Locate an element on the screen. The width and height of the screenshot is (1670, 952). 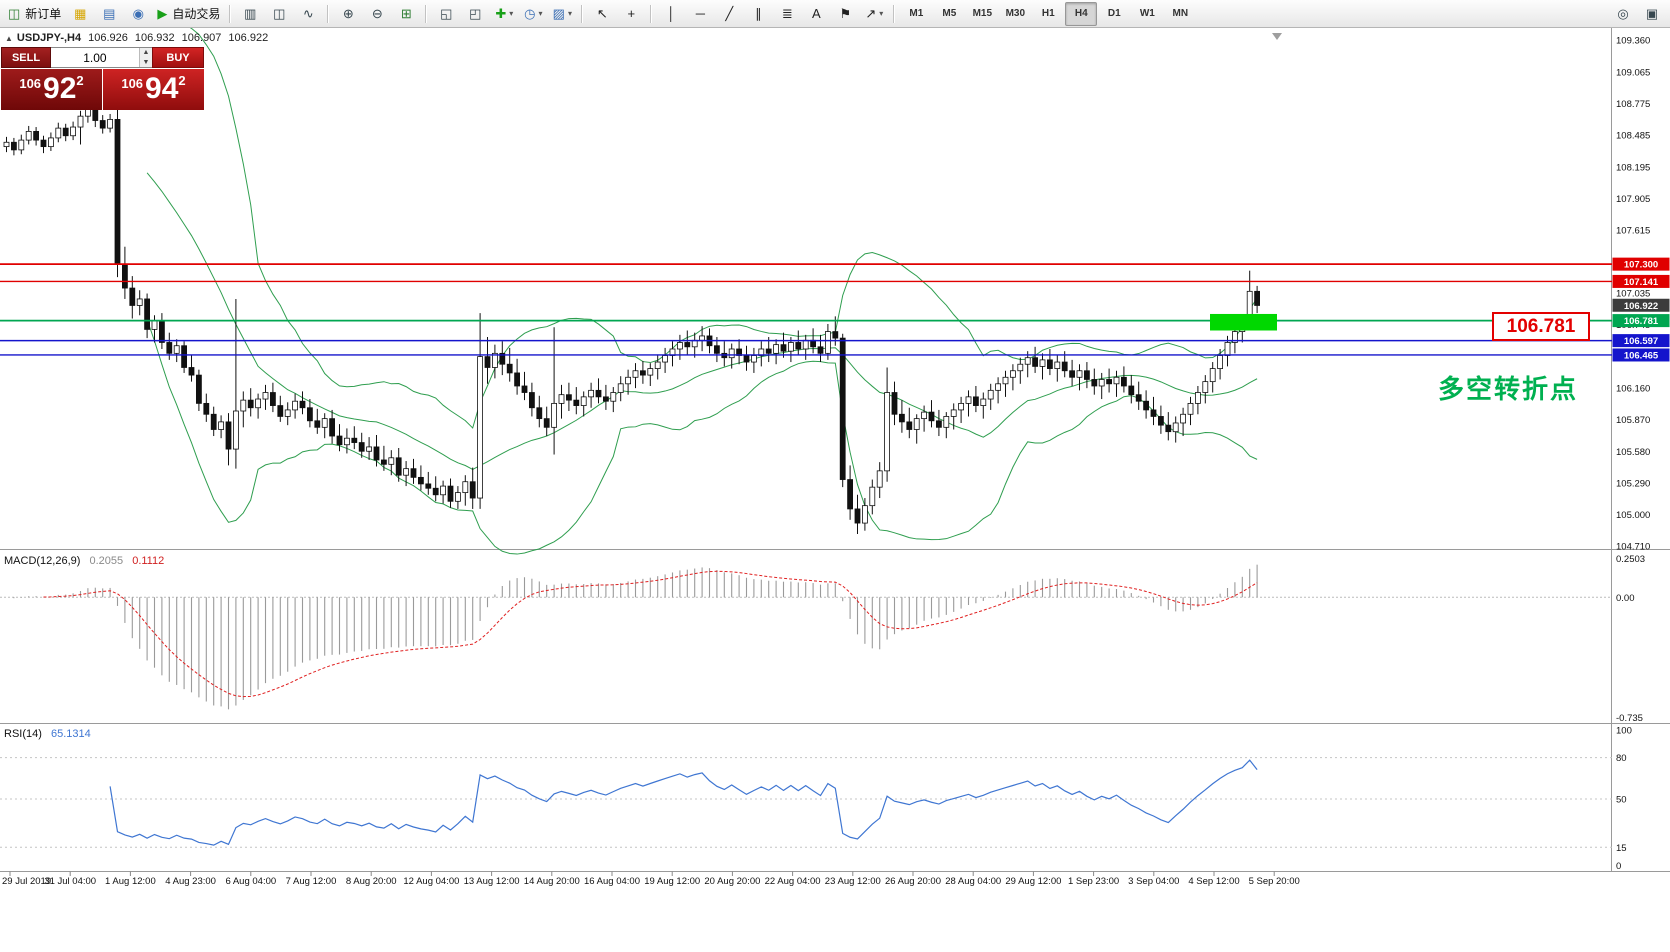
text-label-button: ⚑ is located at coordinates (845, 14).